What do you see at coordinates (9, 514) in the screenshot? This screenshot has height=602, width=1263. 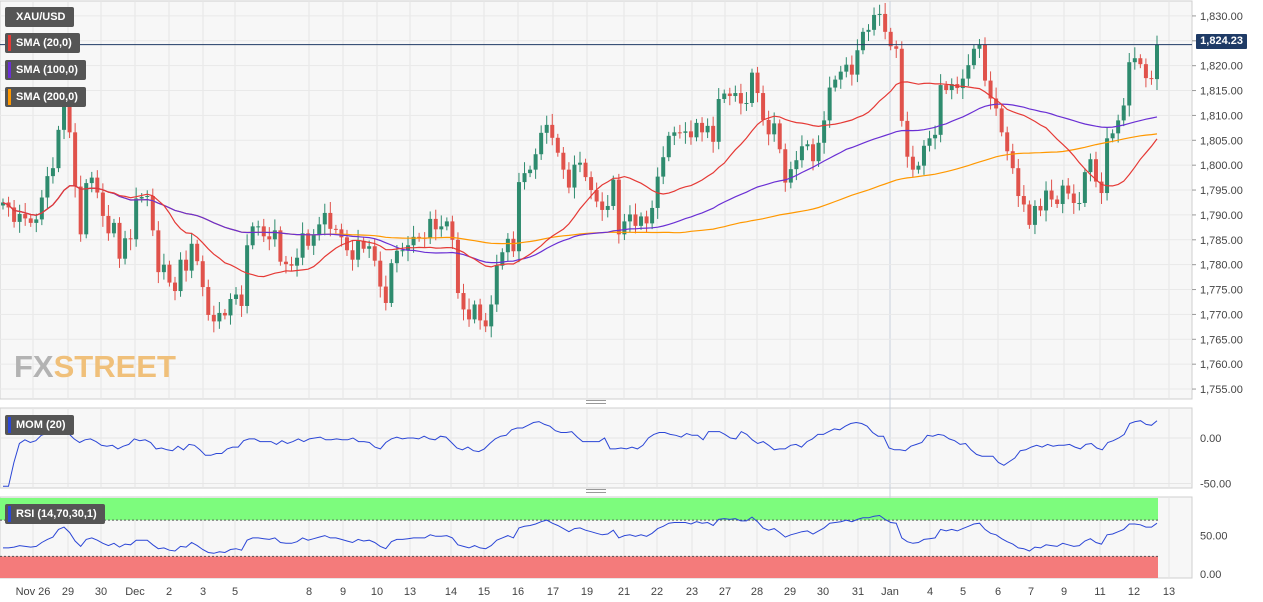 I see `rsi-swatch` at bounding box center [9, 514].